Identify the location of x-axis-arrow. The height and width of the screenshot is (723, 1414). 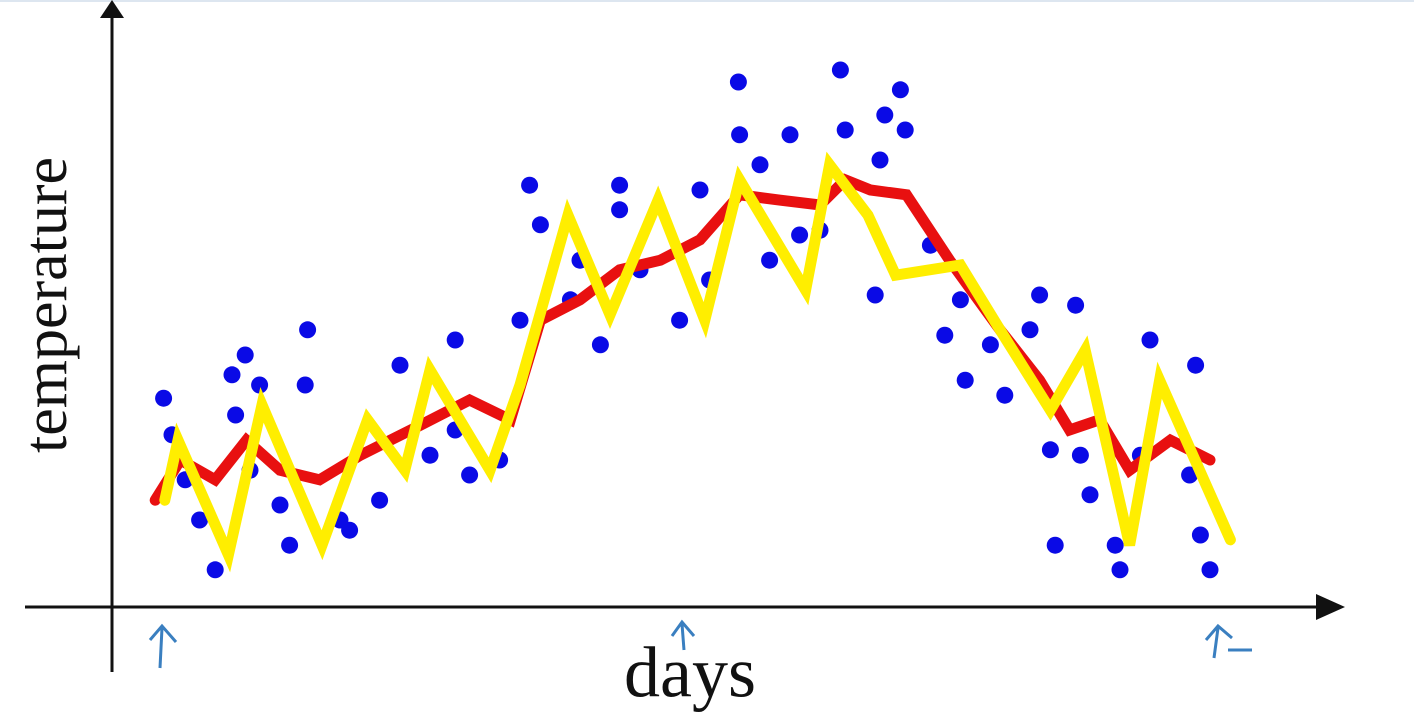
(1330, 607).